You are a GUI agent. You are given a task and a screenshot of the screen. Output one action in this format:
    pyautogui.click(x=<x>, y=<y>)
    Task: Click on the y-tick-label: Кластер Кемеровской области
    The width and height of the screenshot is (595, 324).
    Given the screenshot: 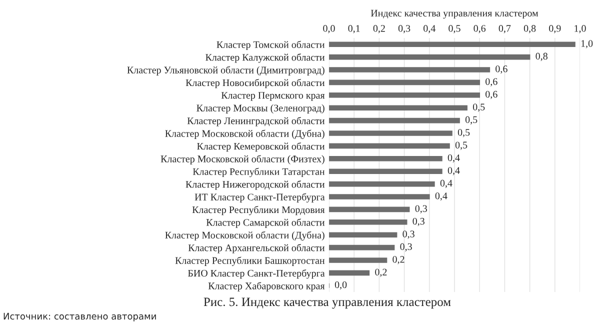 What is the action you would take?
    pyautogui.click(x=261, y=147)
    